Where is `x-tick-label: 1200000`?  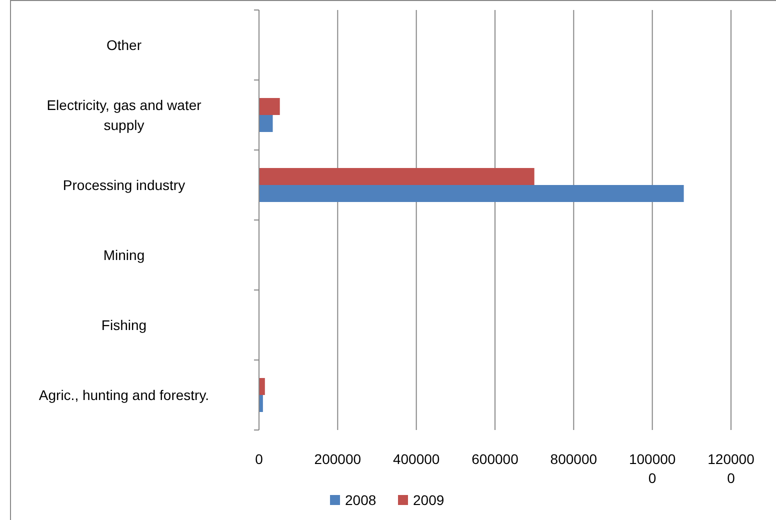
x-tick-label: 1200000 is located at coordinates (731, 468).